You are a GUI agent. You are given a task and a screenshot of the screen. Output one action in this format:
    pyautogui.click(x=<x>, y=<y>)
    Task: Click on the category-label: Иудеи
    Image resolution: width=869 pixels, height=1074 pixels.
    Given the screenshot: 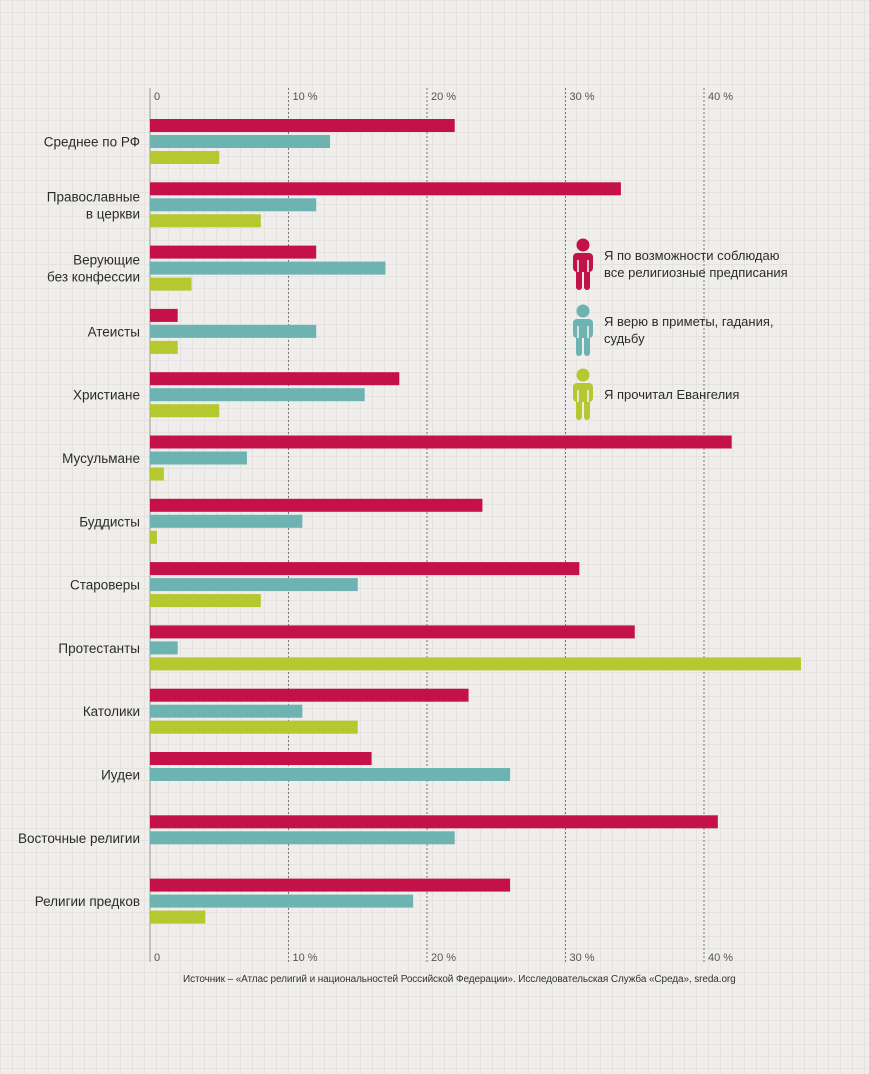 What is the action you would take?
    pyautogui.click(x=120, y=775)
    